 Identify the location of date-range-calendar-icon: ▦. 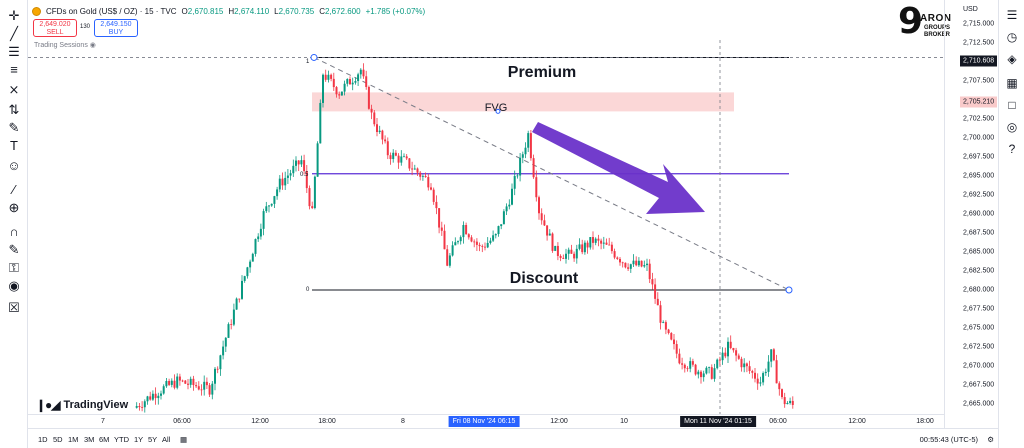
(184, 439).